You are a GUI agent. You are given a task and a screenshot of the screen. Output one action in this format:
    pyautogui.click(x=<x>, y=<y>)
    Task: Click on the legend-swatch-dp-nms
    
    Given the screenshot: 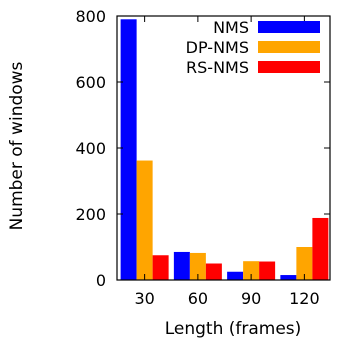 What is the action you would take?
    pyautogui.click(x=289, y=47)
    